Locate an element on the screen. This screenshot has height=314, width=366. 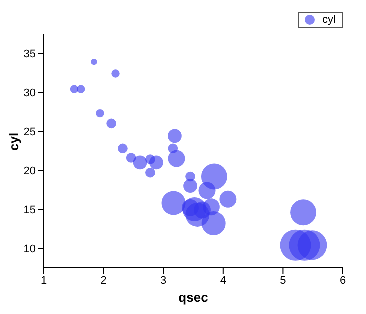
legend-label: cyl is located at coordinates (329, 20).